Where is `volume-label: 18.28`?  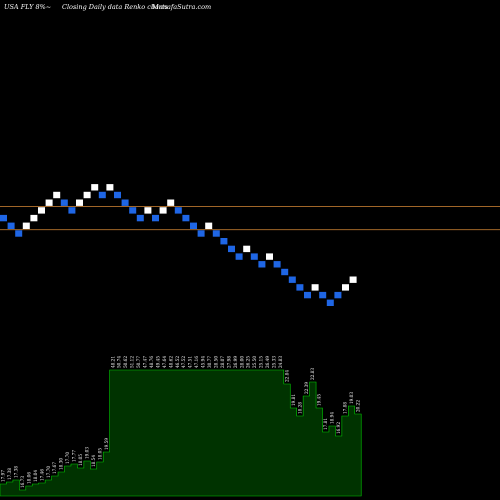
volume-label: 18.28 is located at coordinates (299, 408).